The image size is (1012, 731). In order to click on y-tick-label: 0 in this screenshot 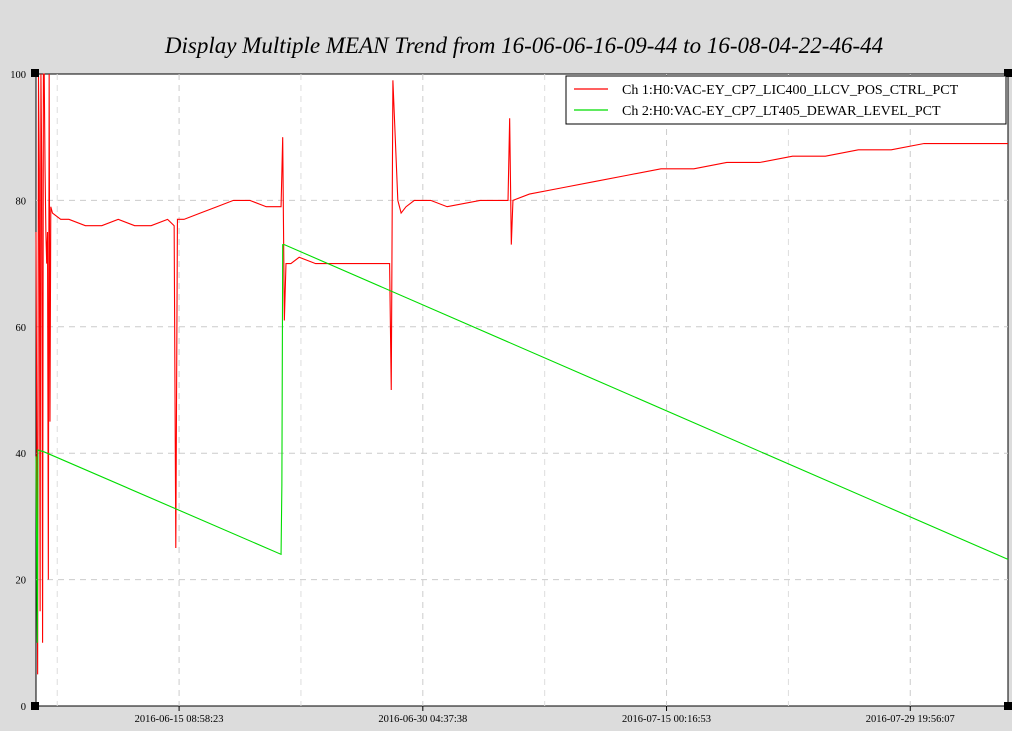, I will do `click(23, 707)`.